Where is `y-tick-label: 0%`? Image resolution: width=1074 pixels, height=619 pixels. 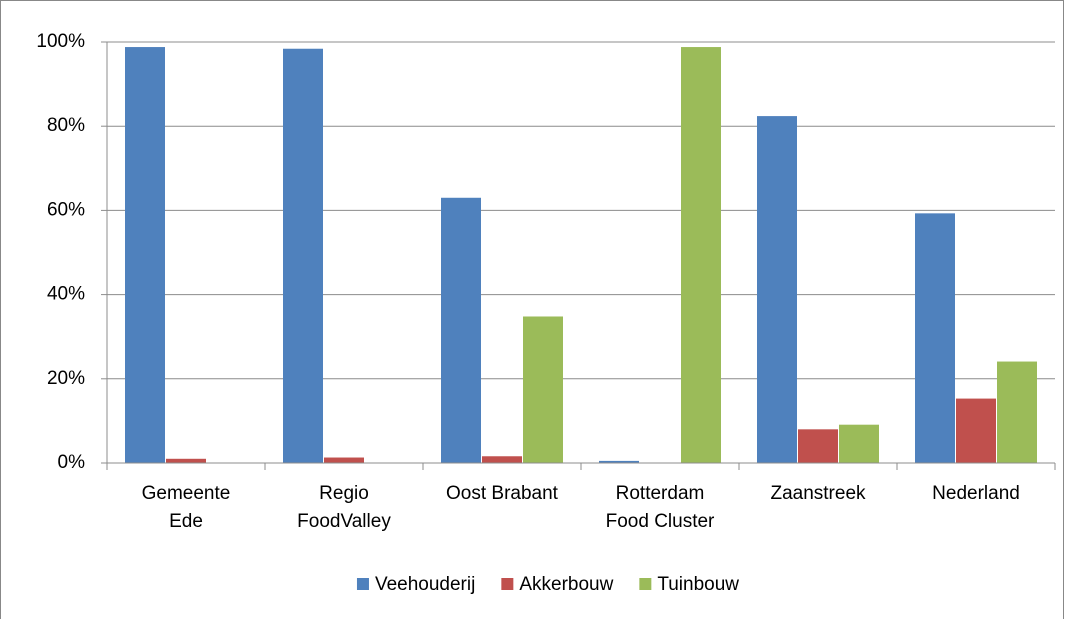
y-tick-label: 0% is located at coordinates (72, 462).